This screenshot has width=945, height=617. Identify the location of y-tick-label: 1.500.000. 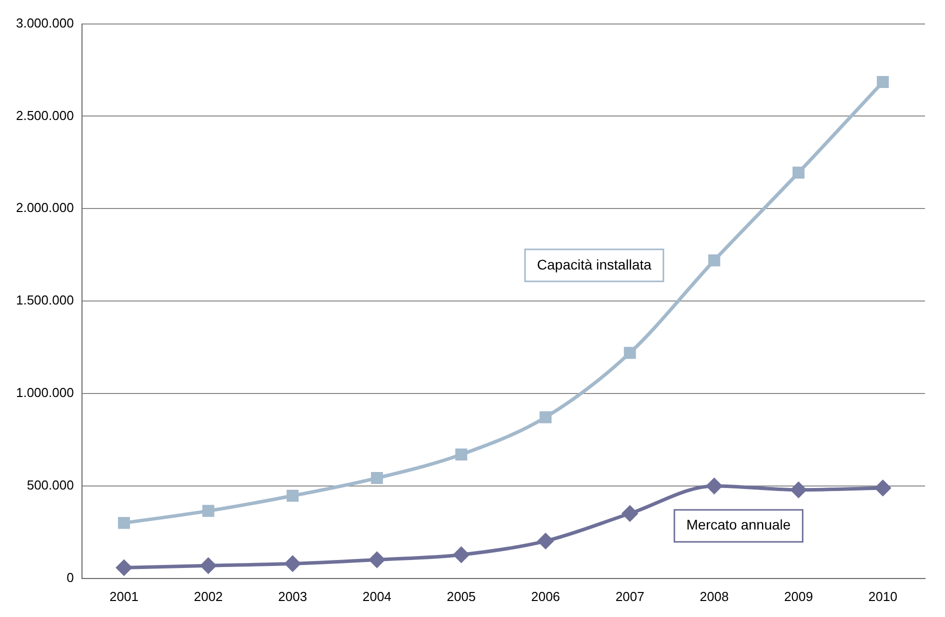
(45, 300).